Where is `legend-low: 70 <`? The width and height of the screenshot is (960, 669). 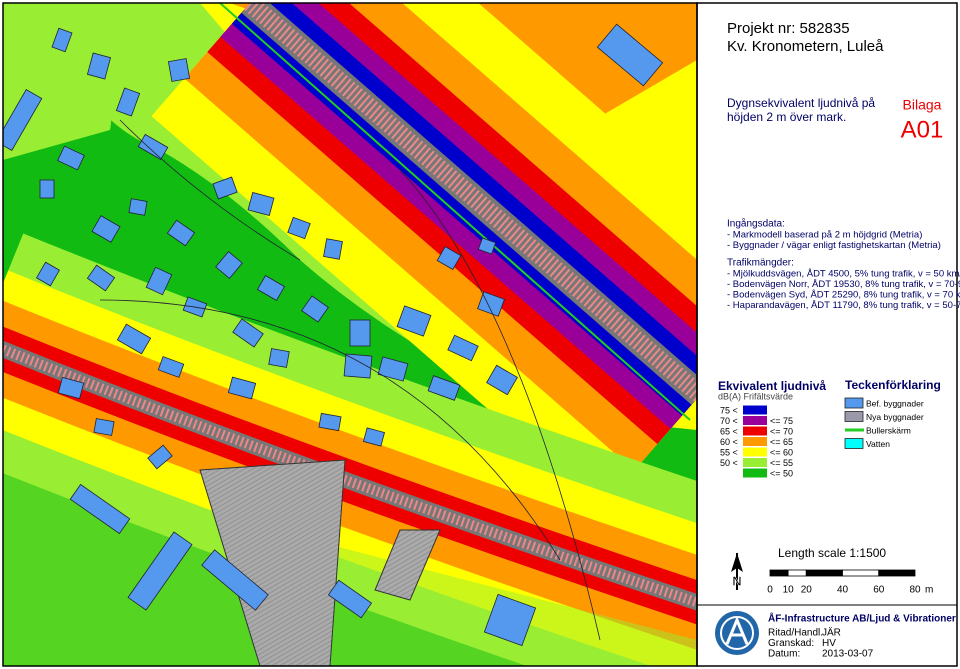 legend-low: 70 < is located at coordinates (729, 421).